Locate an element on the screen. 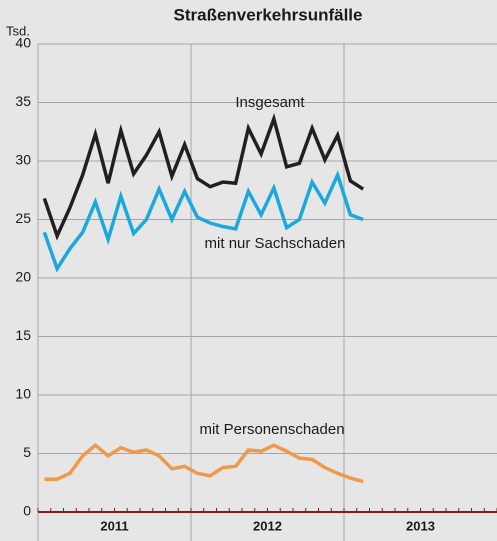 The height and width of the screenshot is (541, 497). y-tick-label: 25 is located at coordinates (23, 218).